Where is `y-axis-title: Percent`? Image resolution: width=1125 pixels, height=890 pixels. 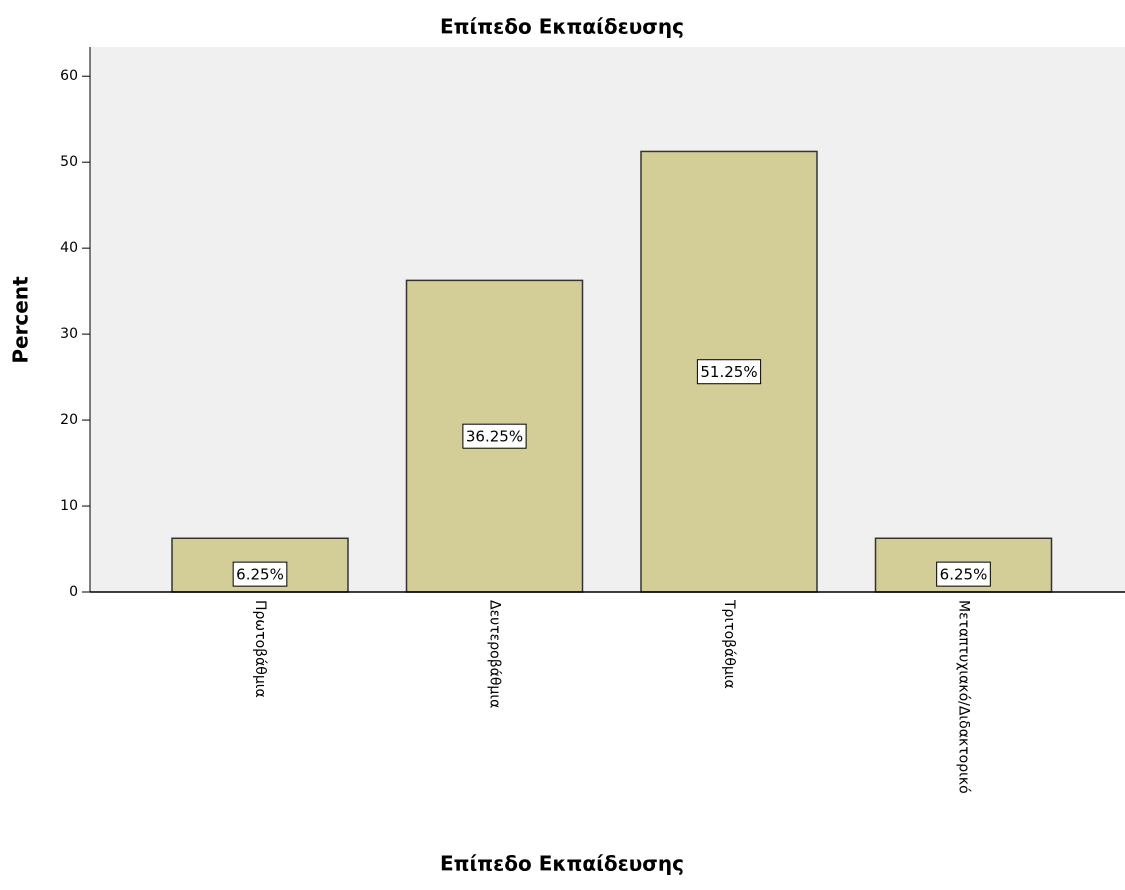 y-axis-title: Percent is located at coordinates (21, 320).